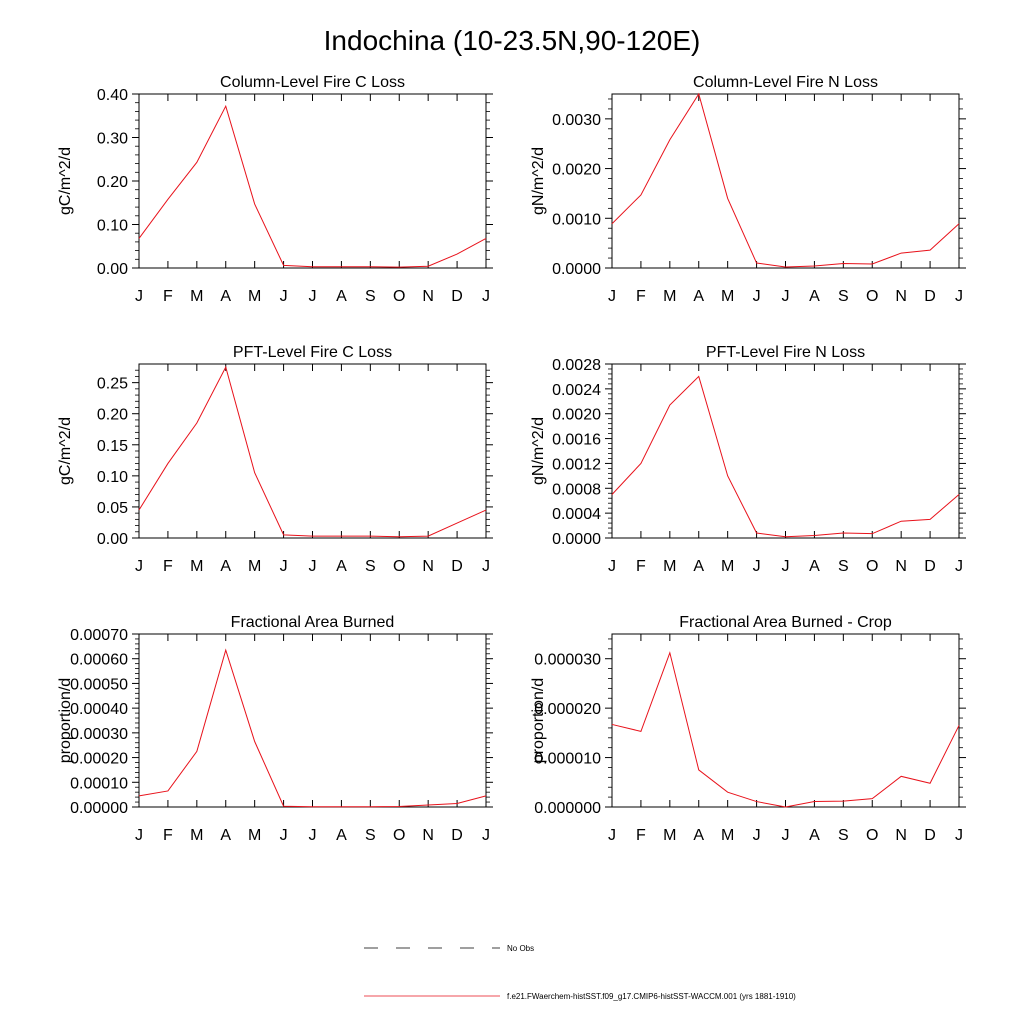  Describe the element at coordinates (576, 390) in the screenshot. I see `y-tick-label: 0.0024` at that location.